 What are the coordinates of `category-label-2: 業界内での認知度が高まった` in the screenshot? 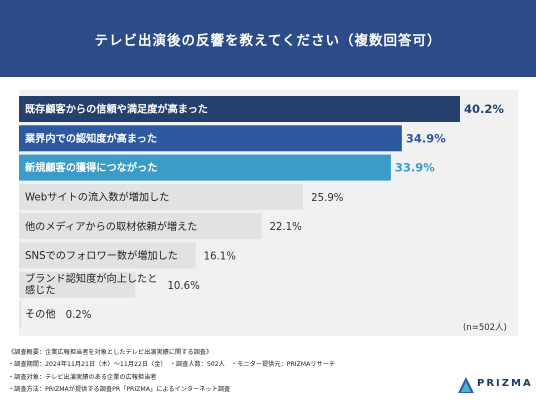 It's located at (90, 138).